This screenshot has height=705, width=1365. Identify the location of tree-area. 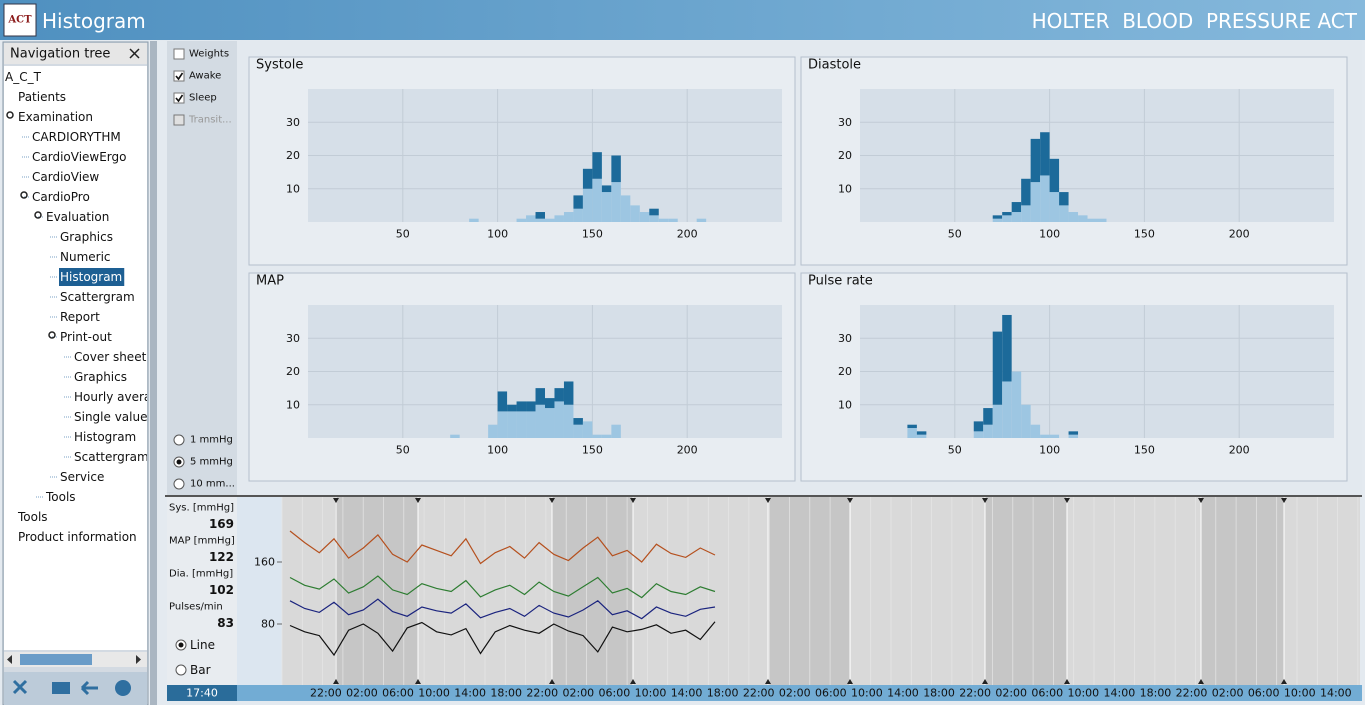
(75, 358).